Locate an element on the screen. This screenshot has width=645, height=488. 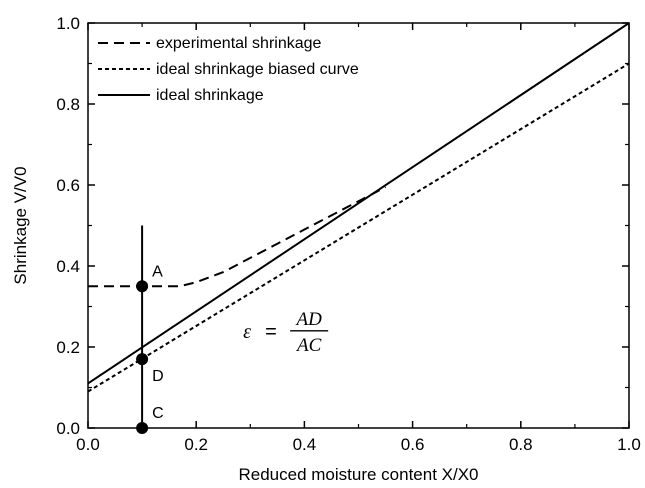
y-tick-label: 0.2 is located at coordinates (68, 347).